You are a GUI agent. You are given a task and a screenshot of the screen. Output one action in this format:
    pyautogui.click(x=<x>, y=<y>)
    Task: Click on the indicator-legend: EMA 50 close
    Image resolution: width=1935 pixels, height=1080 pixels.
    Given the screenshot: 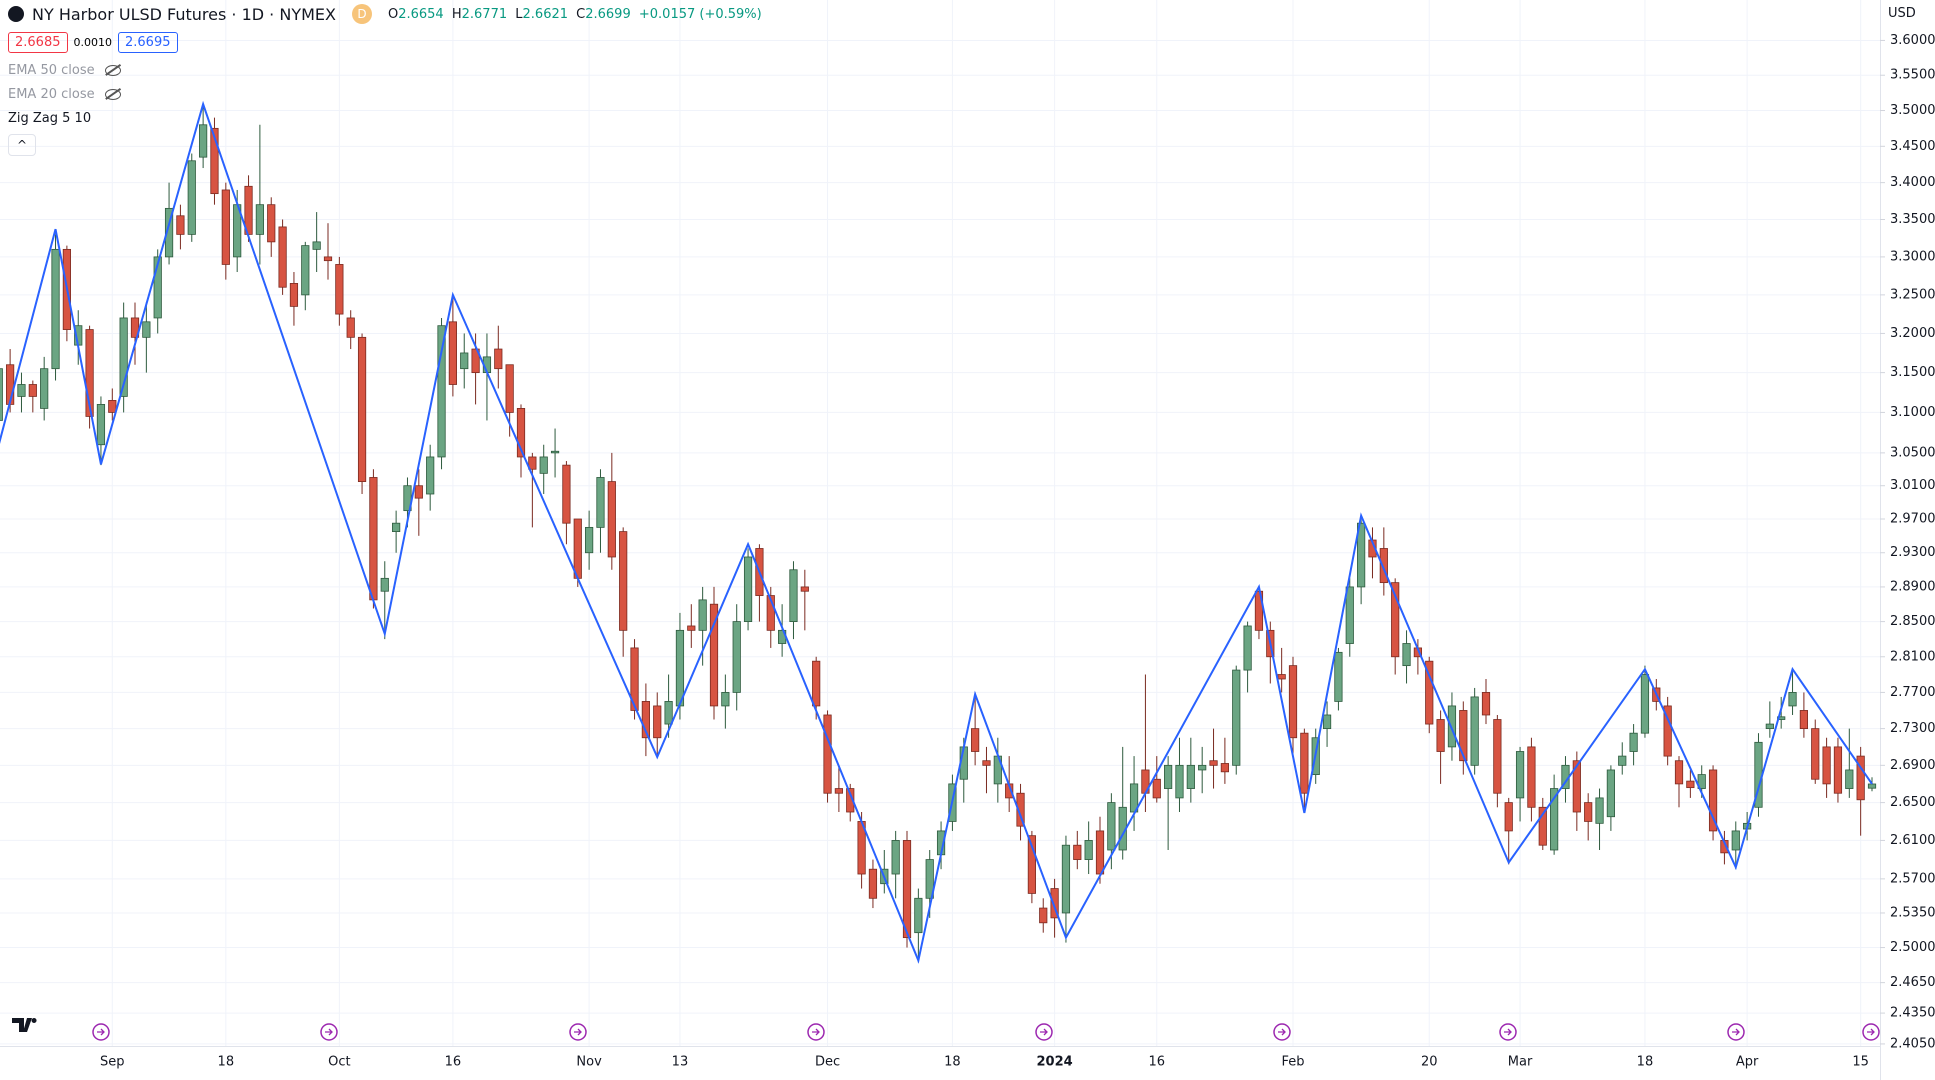 What is the action you would take?
    pyautogui.click(x=64, y=70)
    